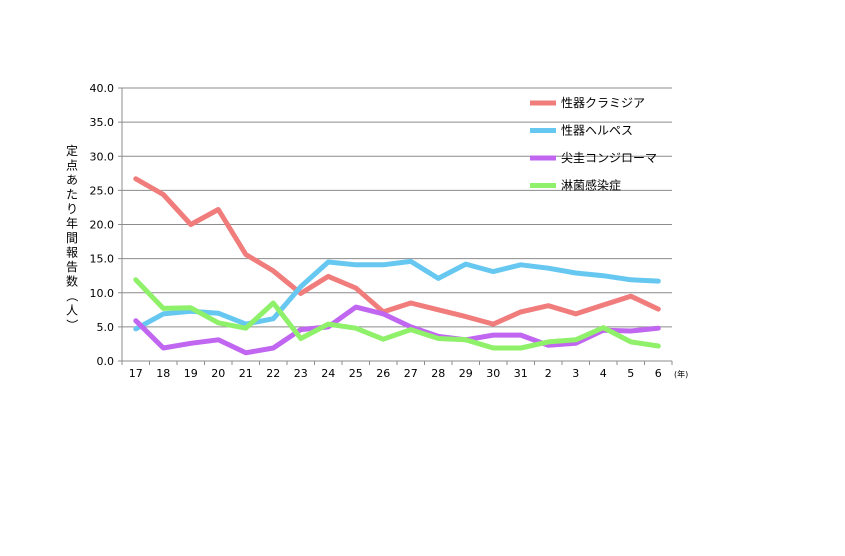 The image size is (845, 556). What do you see at coordinates (102, 225) in the screenshot?
I see `y-tick-label: 20.0` at bounding box center [102, 225].